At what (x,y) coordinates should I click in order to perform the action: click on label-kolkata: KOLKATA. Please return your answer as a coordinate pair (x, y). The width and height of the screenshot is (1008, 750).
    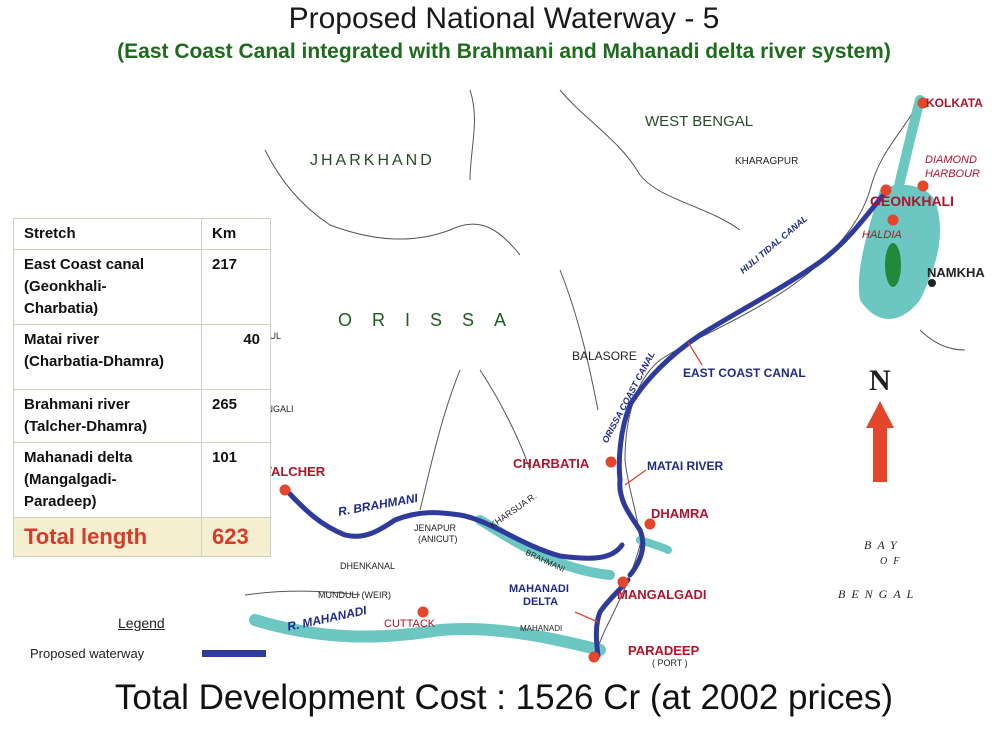
    Looking at the image, I should click on (954, 103).